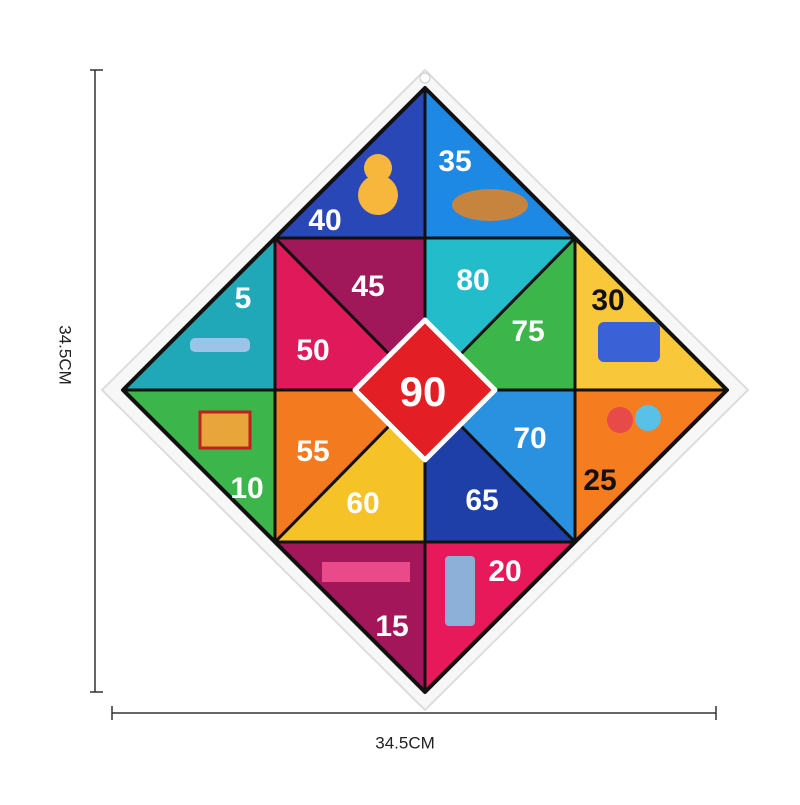  I want to click on bullseye, so click(425, 390).